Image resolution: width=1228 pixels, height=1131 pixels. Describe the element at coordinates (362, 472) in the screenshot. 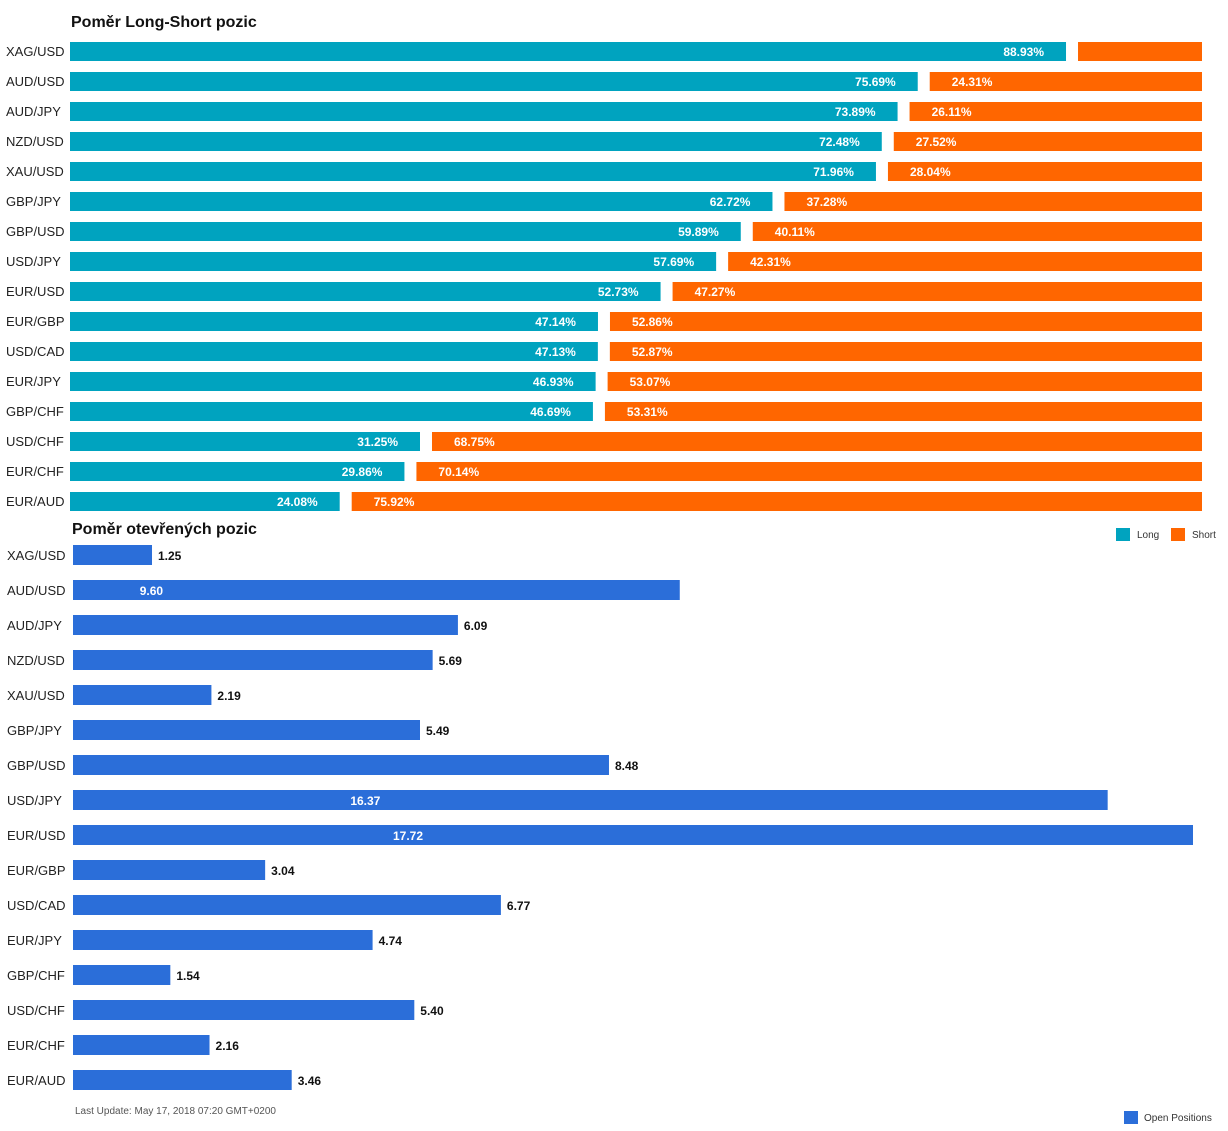

I see `long-value-label: 29.86%` at that location.